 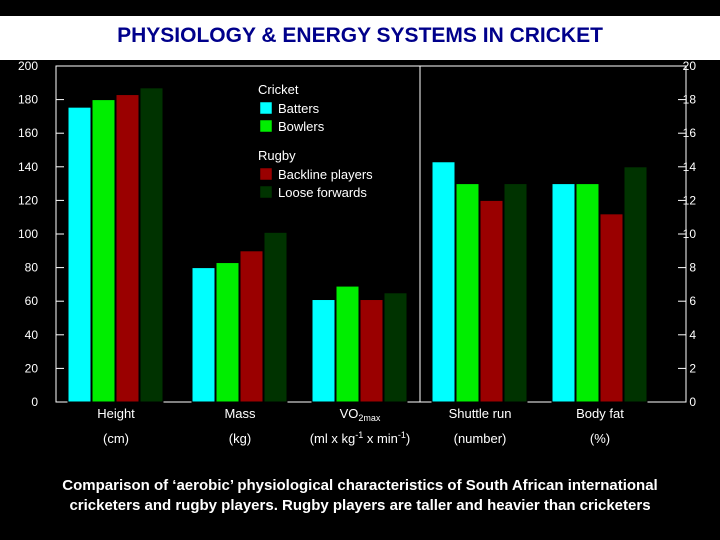 I want to click on right-axis-tick-label: 0, so click(x=692, y=402).